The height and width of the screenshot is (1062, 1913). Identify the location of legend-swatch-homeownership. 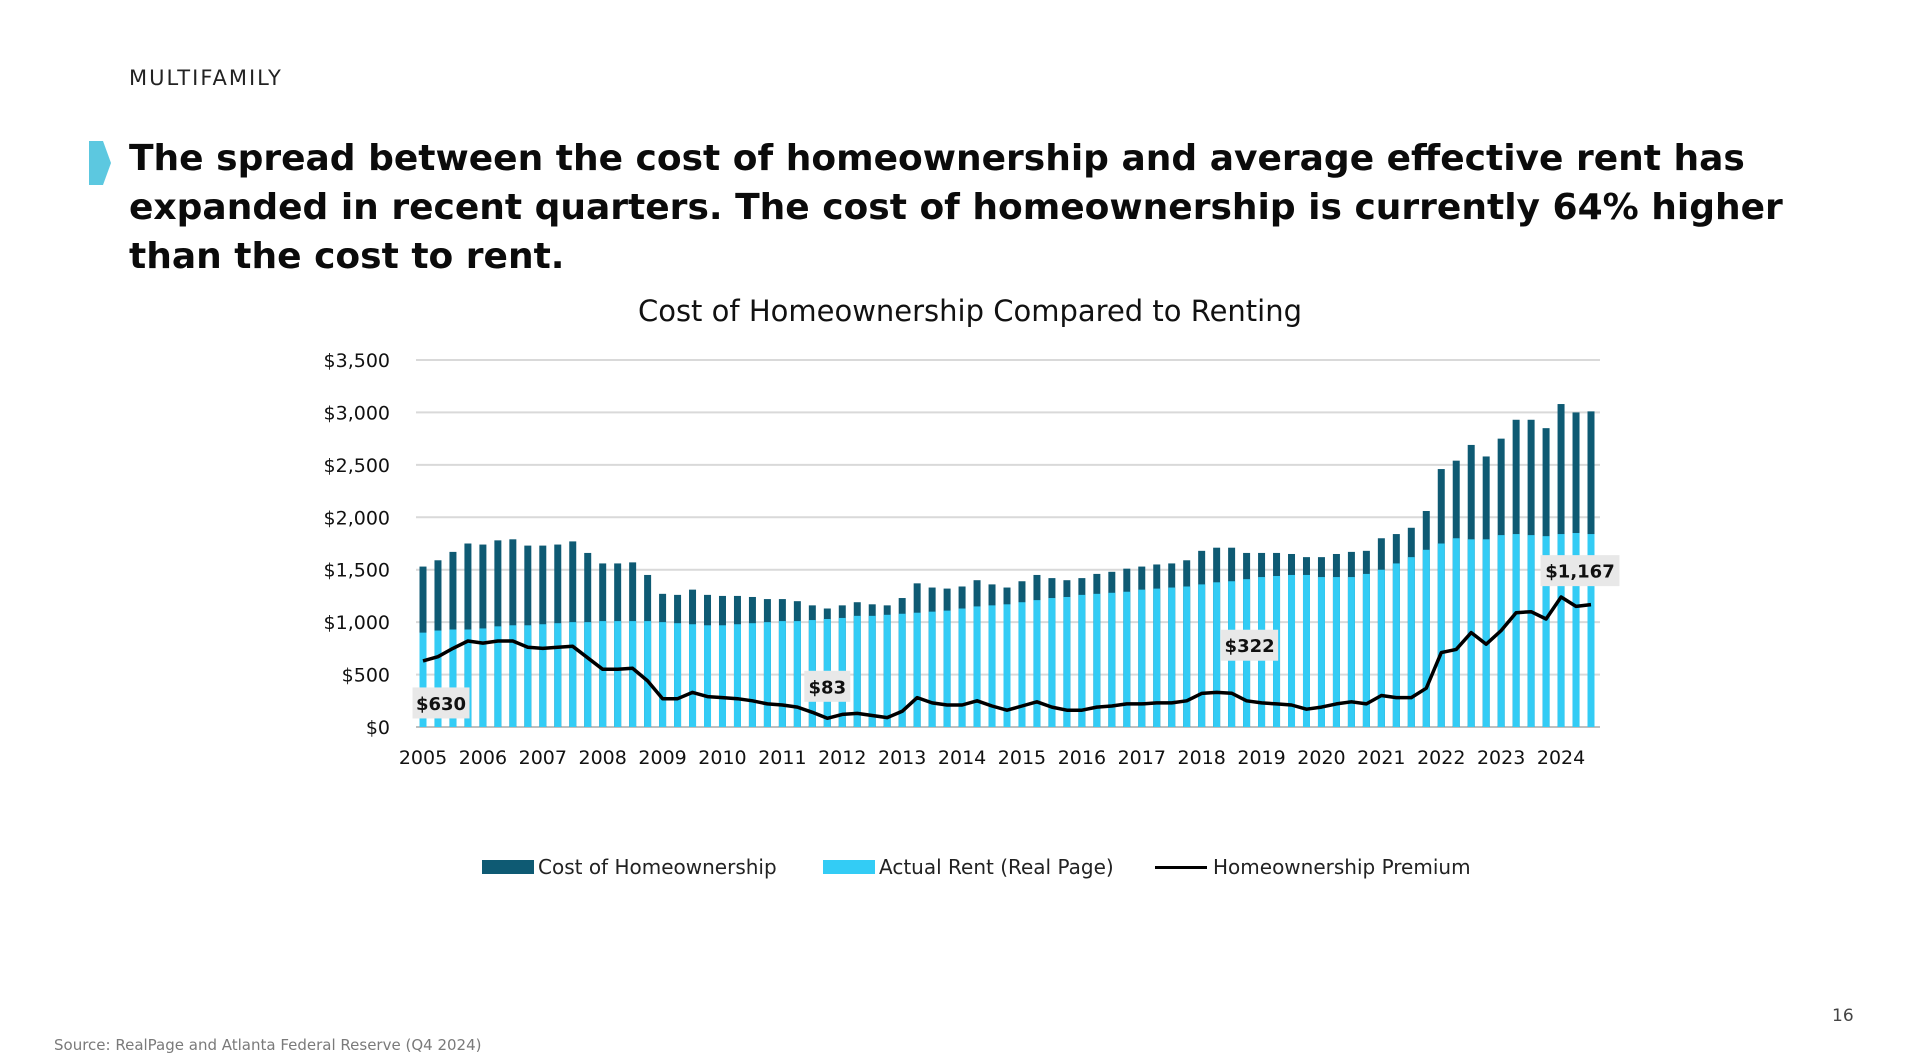
(508, 867).